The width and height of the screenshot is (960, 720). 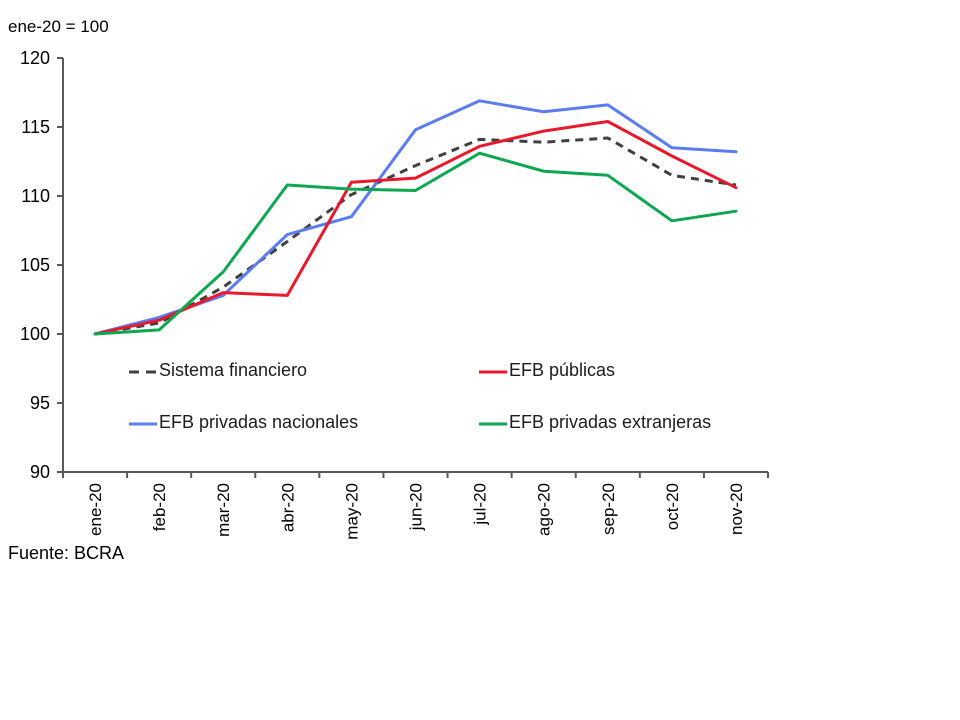 What do you see at coordinates (416, 507) in the screenshot?
I see `x-tick-label: jun-20` at bounding box center [416, 507].